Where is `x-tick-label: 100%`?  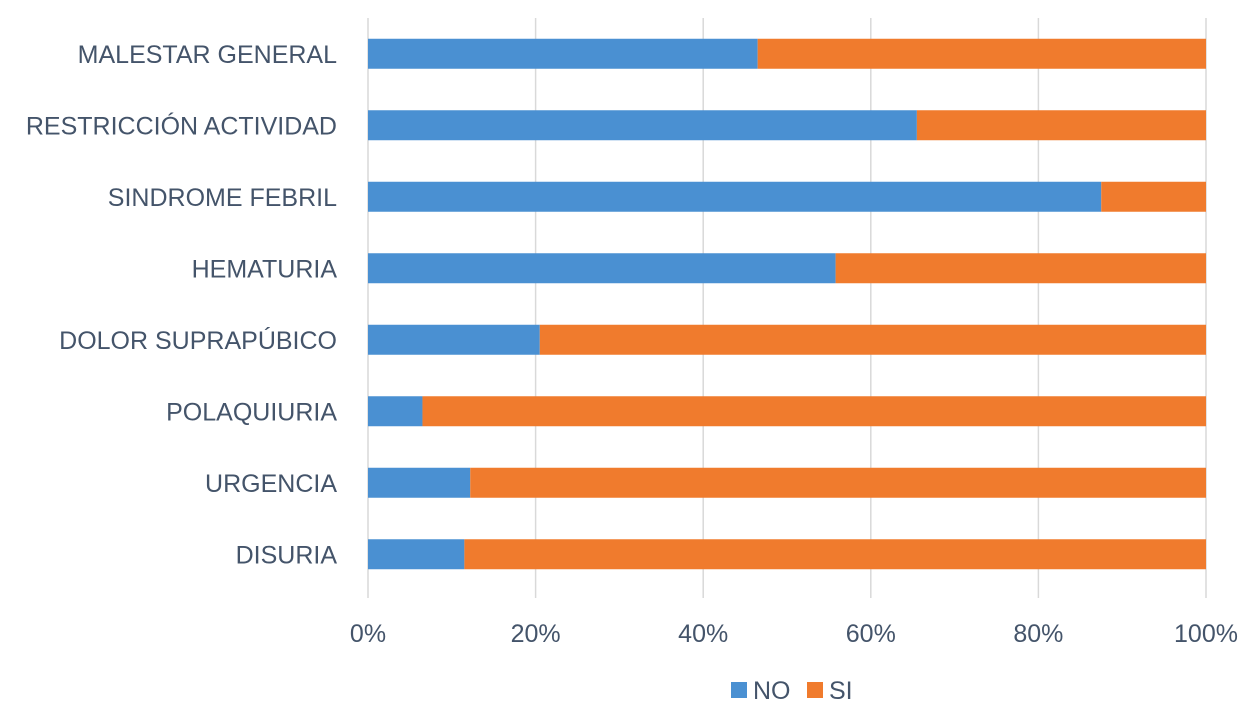
x-tick-label: 100% is located at coordinates (1206, 634).